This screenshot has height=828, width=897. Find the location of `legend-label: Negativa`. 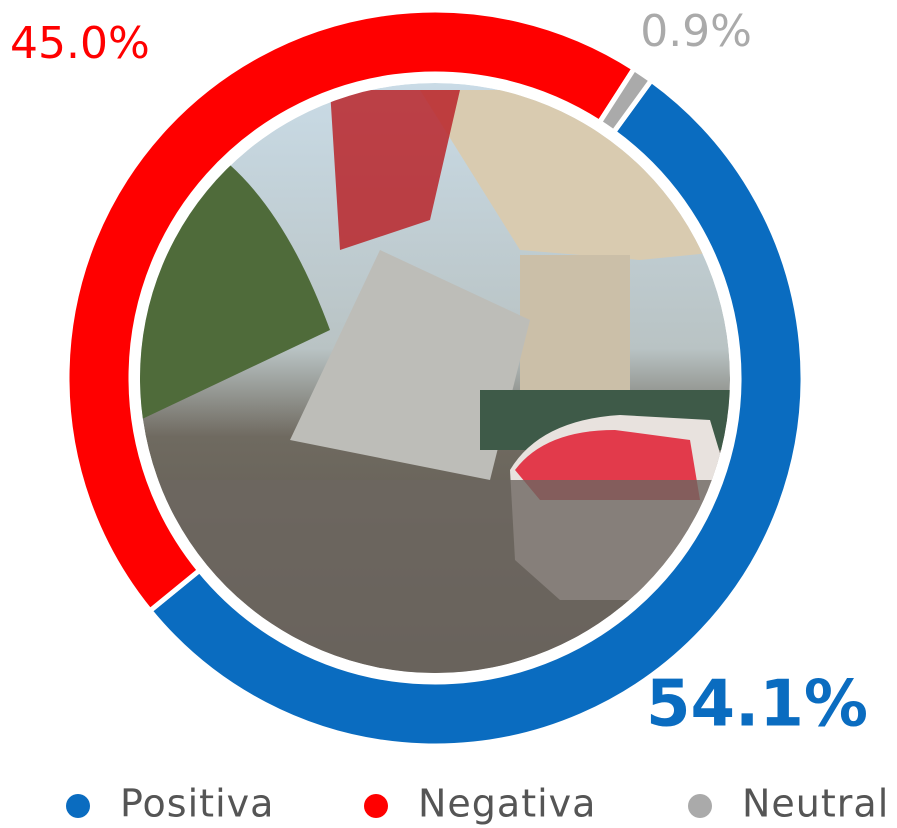

legend-label: Negativa is located at coordinates (507, 804).